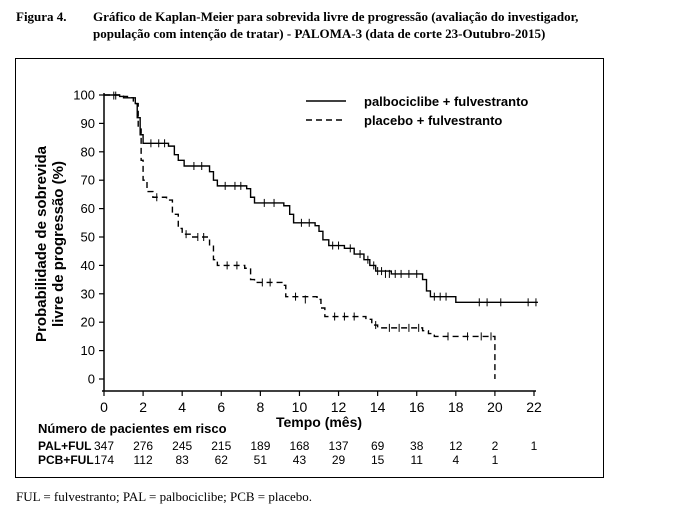  What do you see at coordinates (433, 120) in the screenshot?
I see `legend-label-placebo: placebo + fulvestranto` at bounding box center [433, 120].